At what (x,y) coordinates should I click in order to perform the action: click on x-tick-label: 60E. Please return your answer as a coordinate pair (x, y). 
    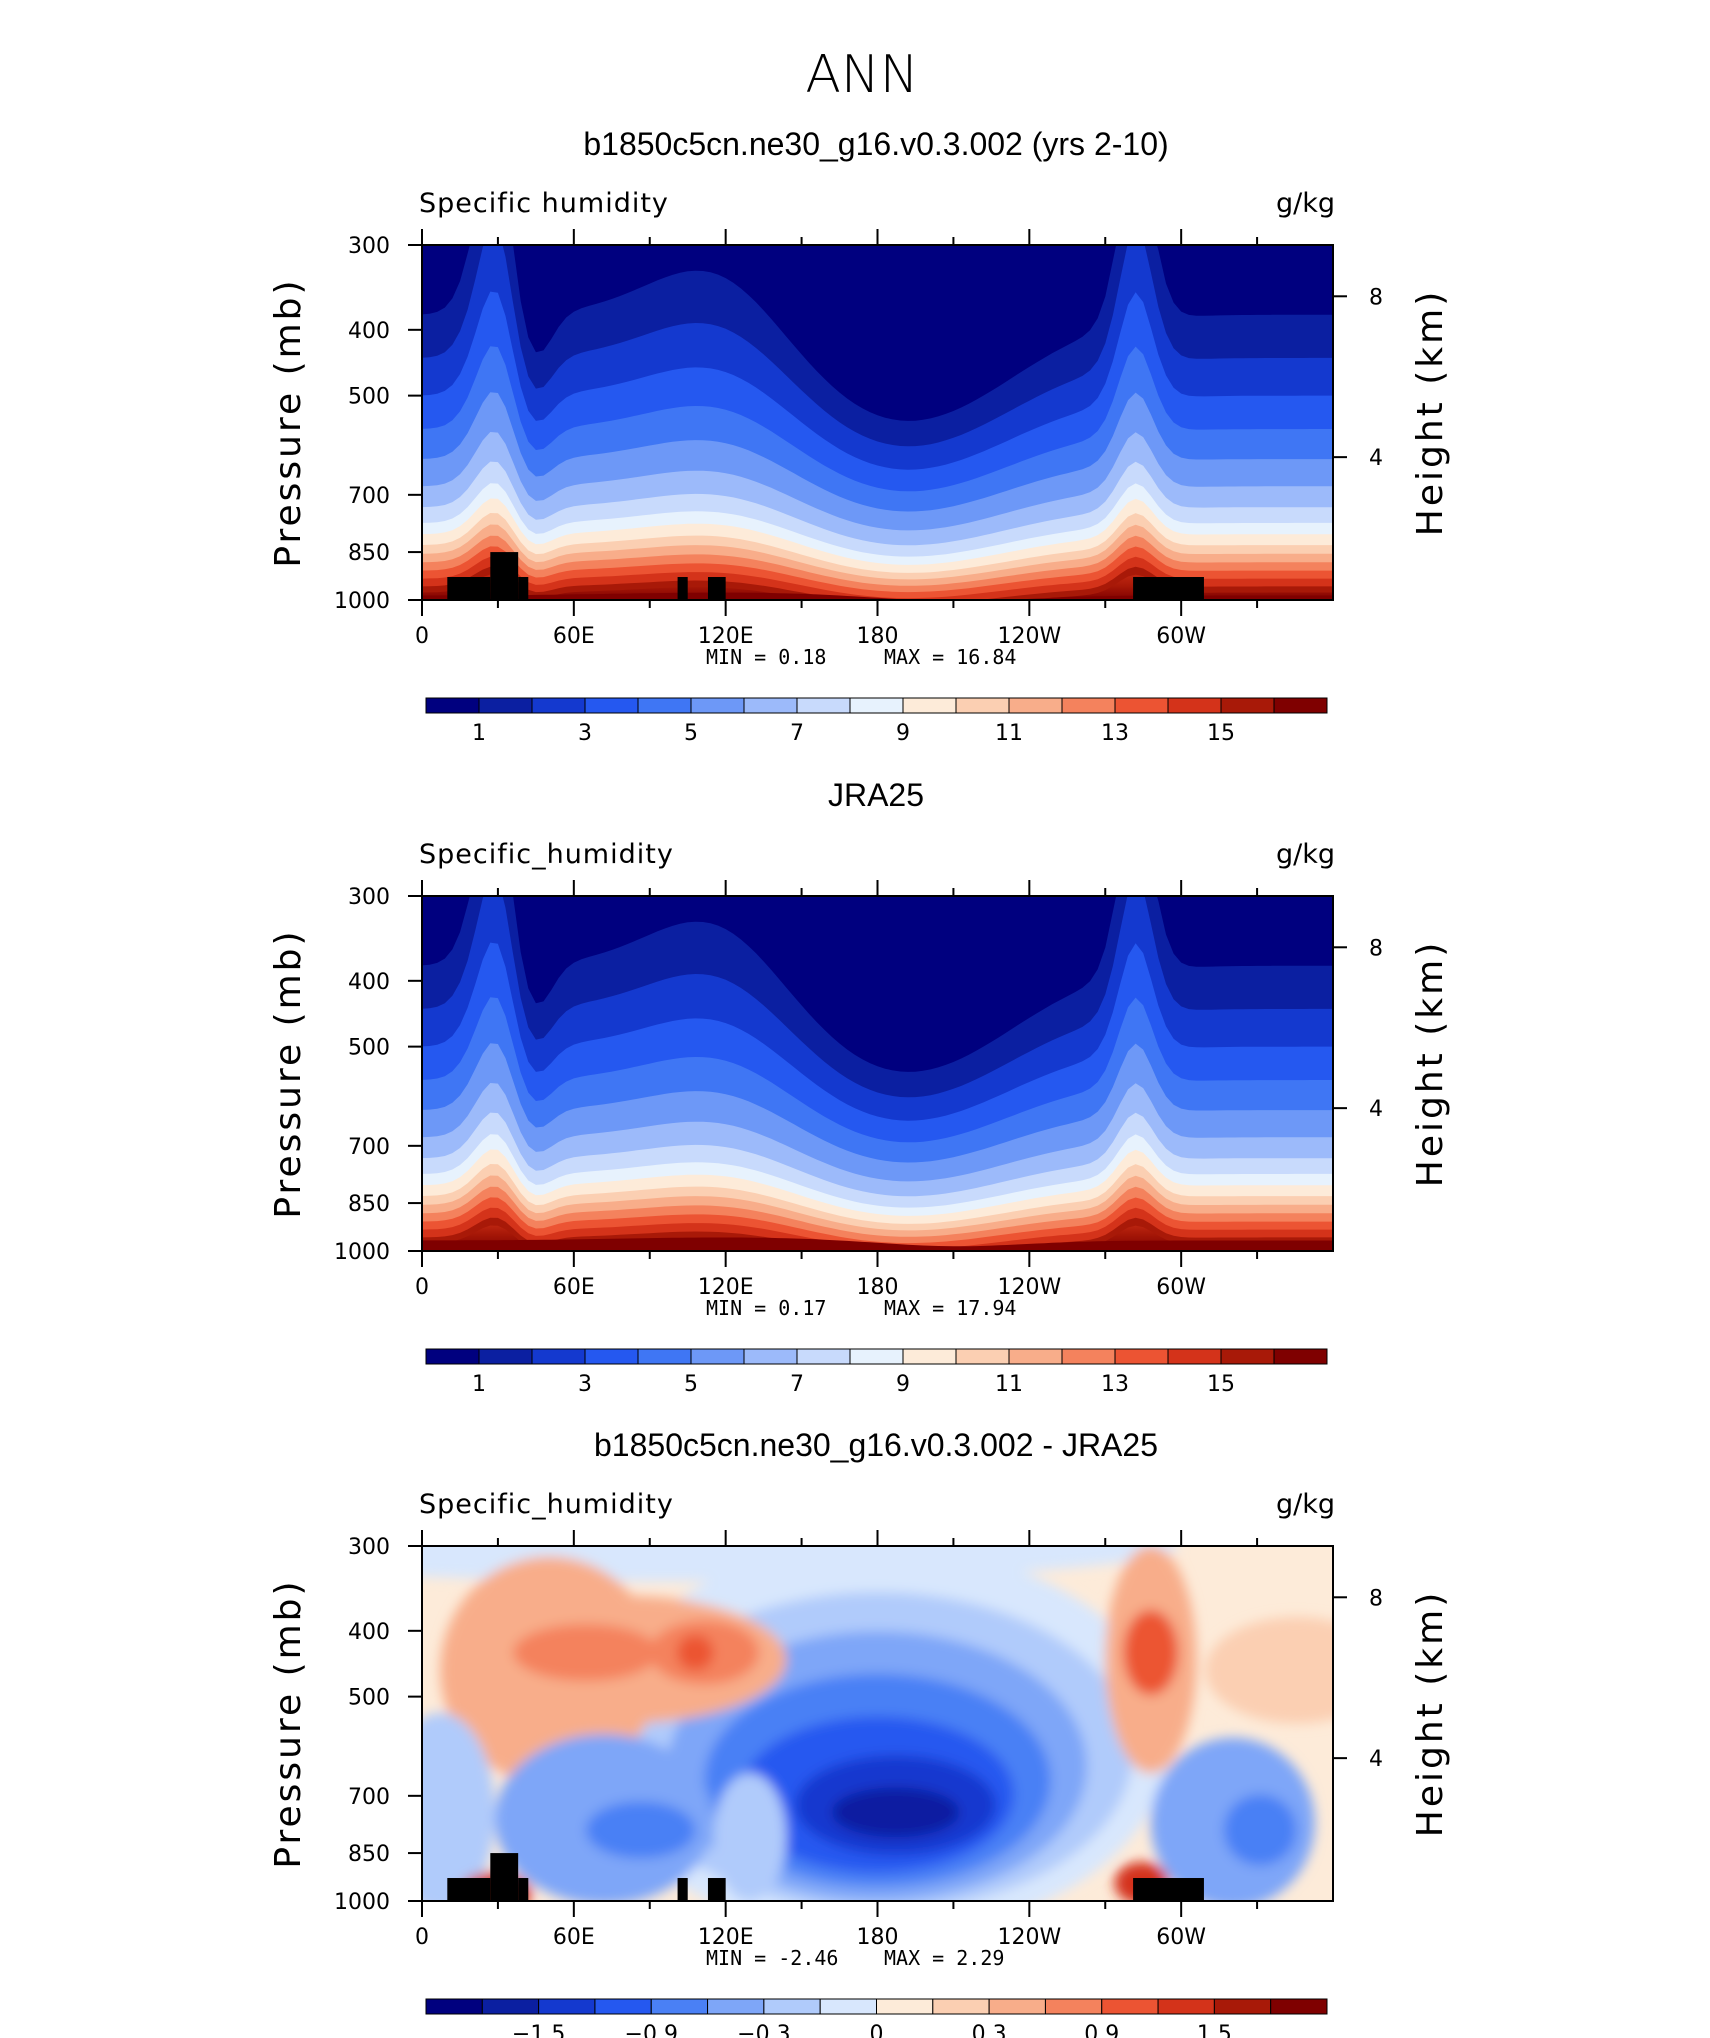
    Looking at the image, I should click on (574, 1937).